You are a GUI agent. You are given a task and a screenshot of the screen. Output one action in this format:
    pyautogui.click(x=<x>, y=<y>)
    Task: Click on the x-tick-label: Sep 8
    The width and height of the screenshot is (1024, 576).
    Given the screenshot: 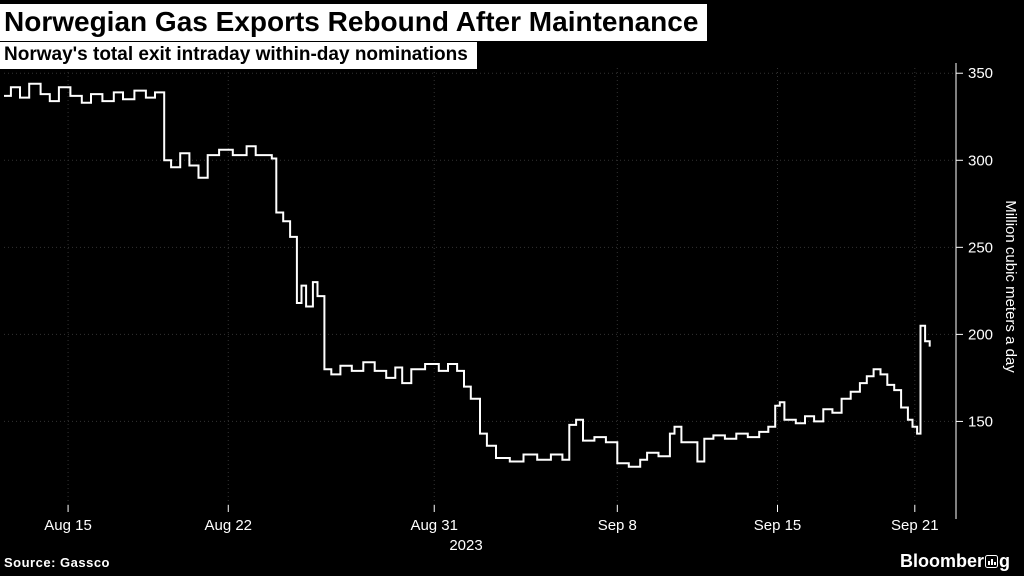 What is the action you would take?
    pyautogui.click(x=617, y=525)
    